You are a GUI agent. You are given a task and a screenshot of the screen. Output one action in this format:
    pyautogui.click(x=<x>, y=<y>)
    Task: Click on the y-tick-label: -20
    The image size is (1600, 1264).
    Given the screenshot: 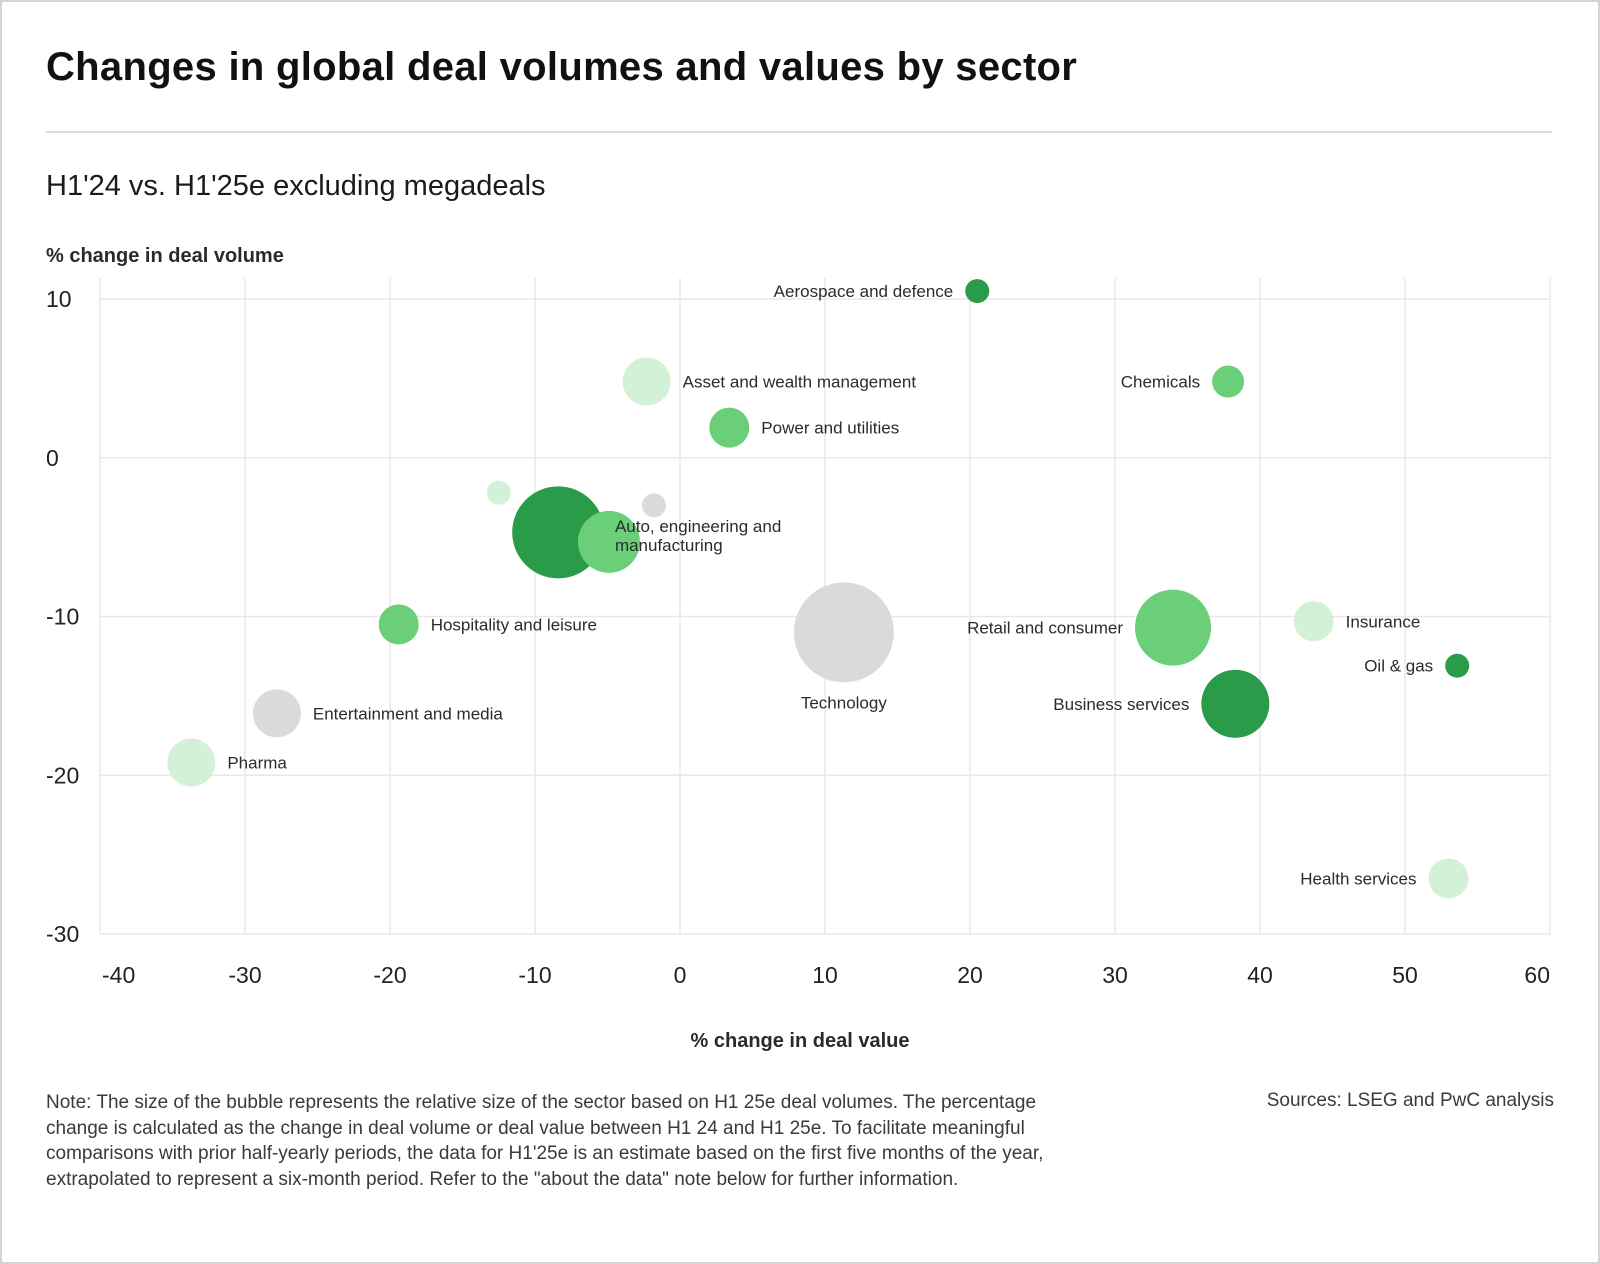 What is the action you would take?
    pyautogui.click(x=62, y=775)
    